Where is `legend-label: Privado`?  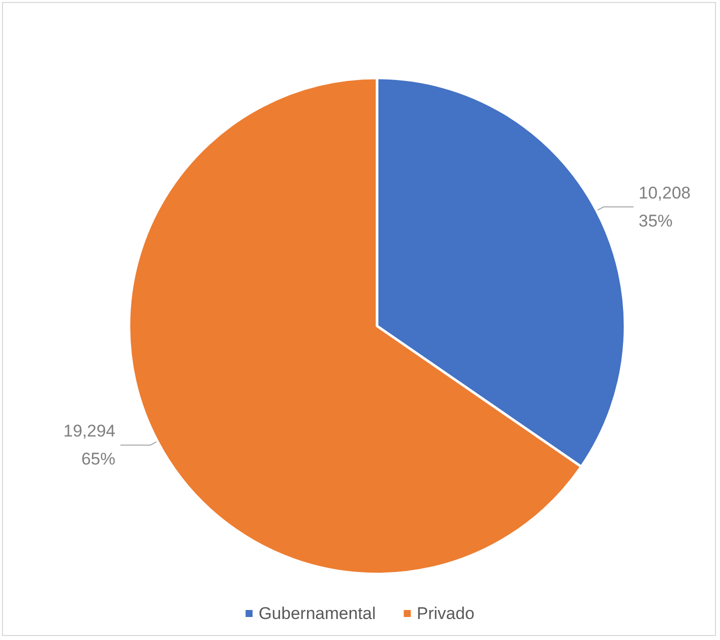
legend-label: Privado is located at coordinates (445, 613).